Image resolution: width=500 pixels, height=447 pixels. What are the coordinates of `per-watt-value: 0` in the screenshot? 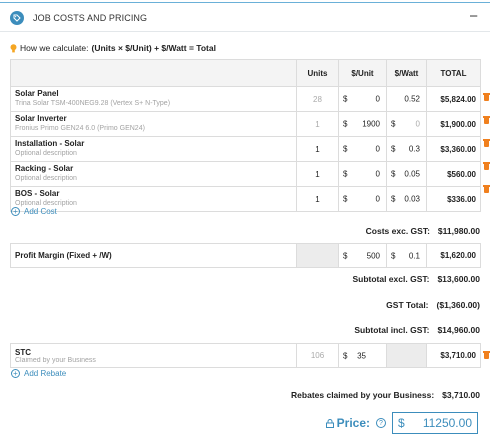 It's located at (417, 124).